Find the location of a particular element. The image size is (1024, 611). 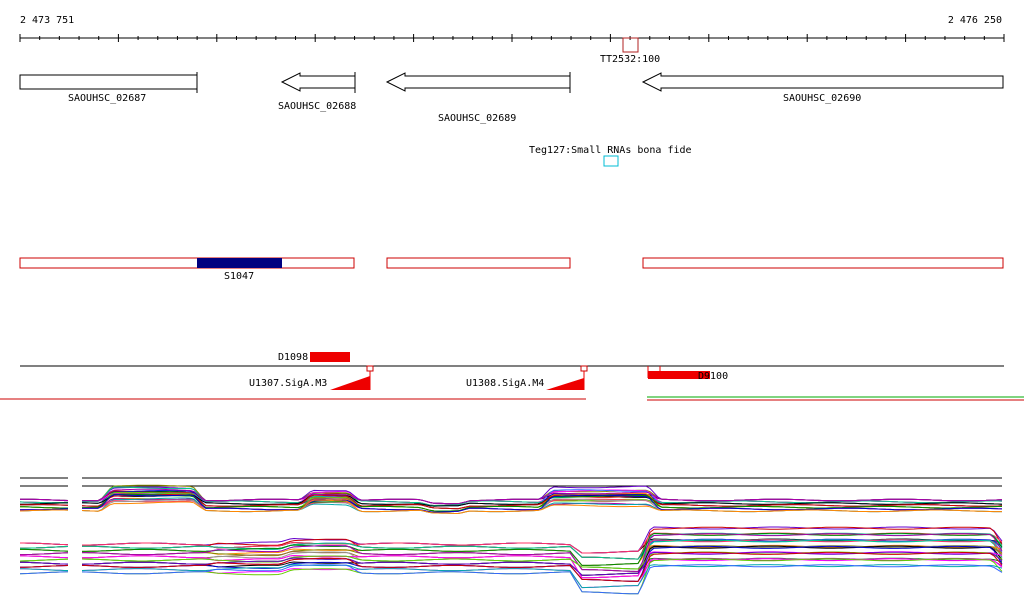

ruler-ticks is located at coordinates (512, 38).